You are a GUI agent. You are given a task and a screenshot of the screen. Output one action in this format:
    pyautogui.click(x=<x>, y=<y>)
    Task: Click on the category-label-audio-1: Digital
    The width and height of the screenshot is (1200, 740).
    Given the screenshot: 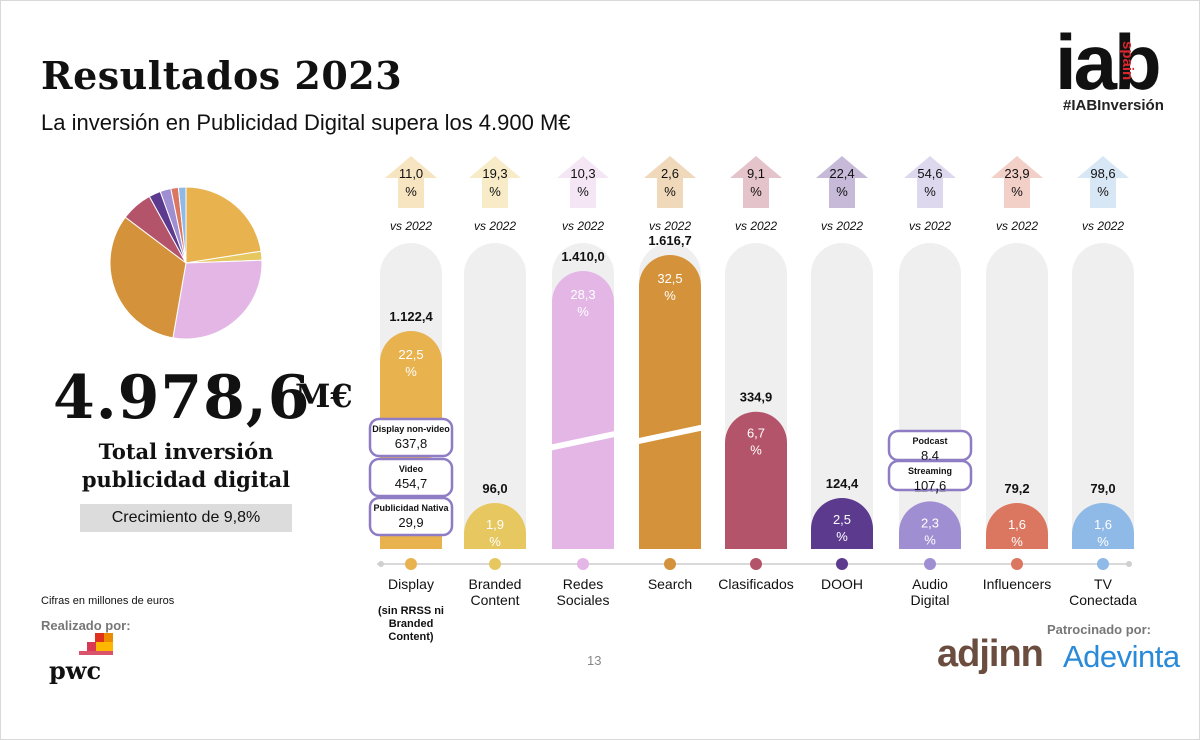 What is the action you would take?
    pyautogui.click(x=930, y=600)
    